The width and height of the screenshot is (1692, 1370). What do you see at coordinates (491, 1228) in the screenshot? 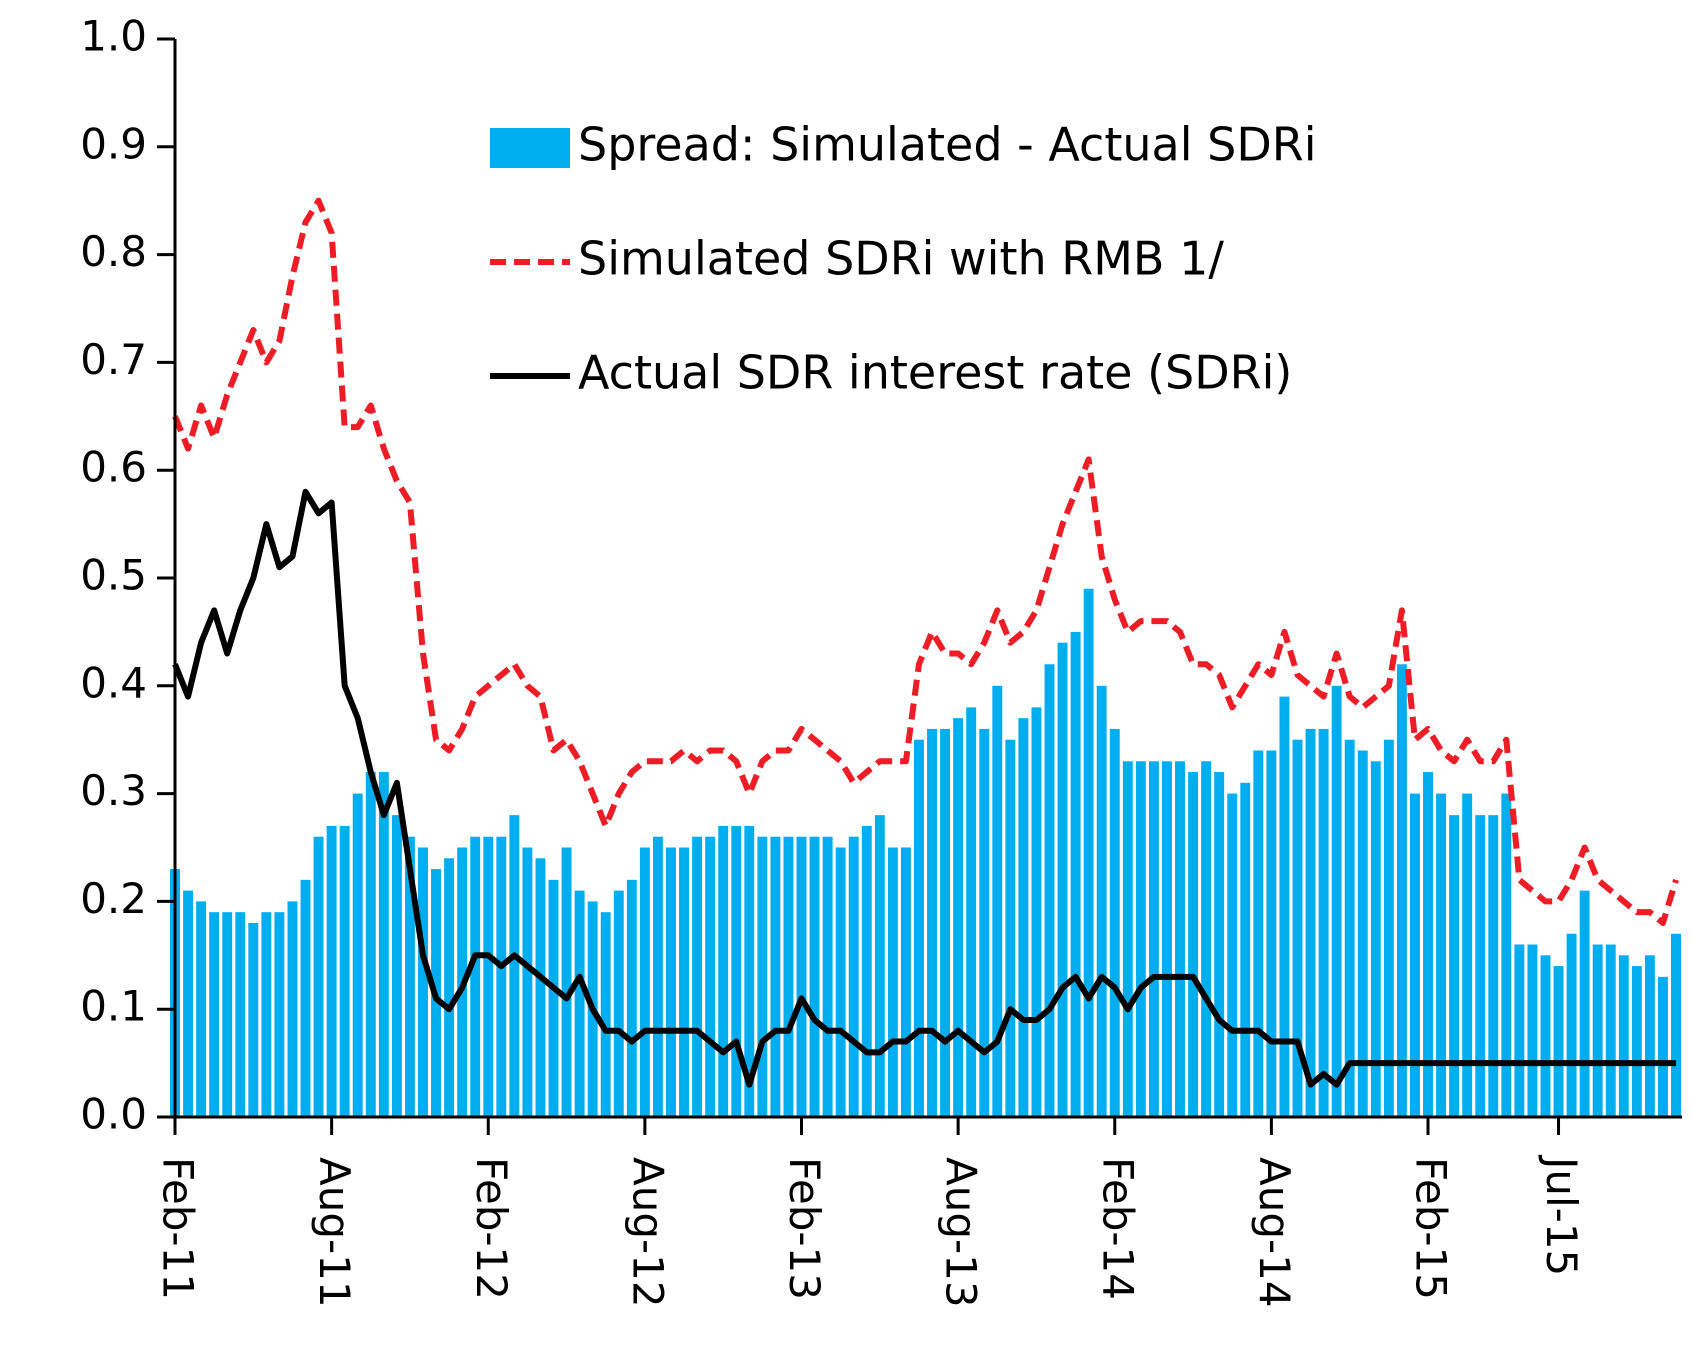
I see `x-tick-label: Feb-12` at bounding box center [491, 1228].